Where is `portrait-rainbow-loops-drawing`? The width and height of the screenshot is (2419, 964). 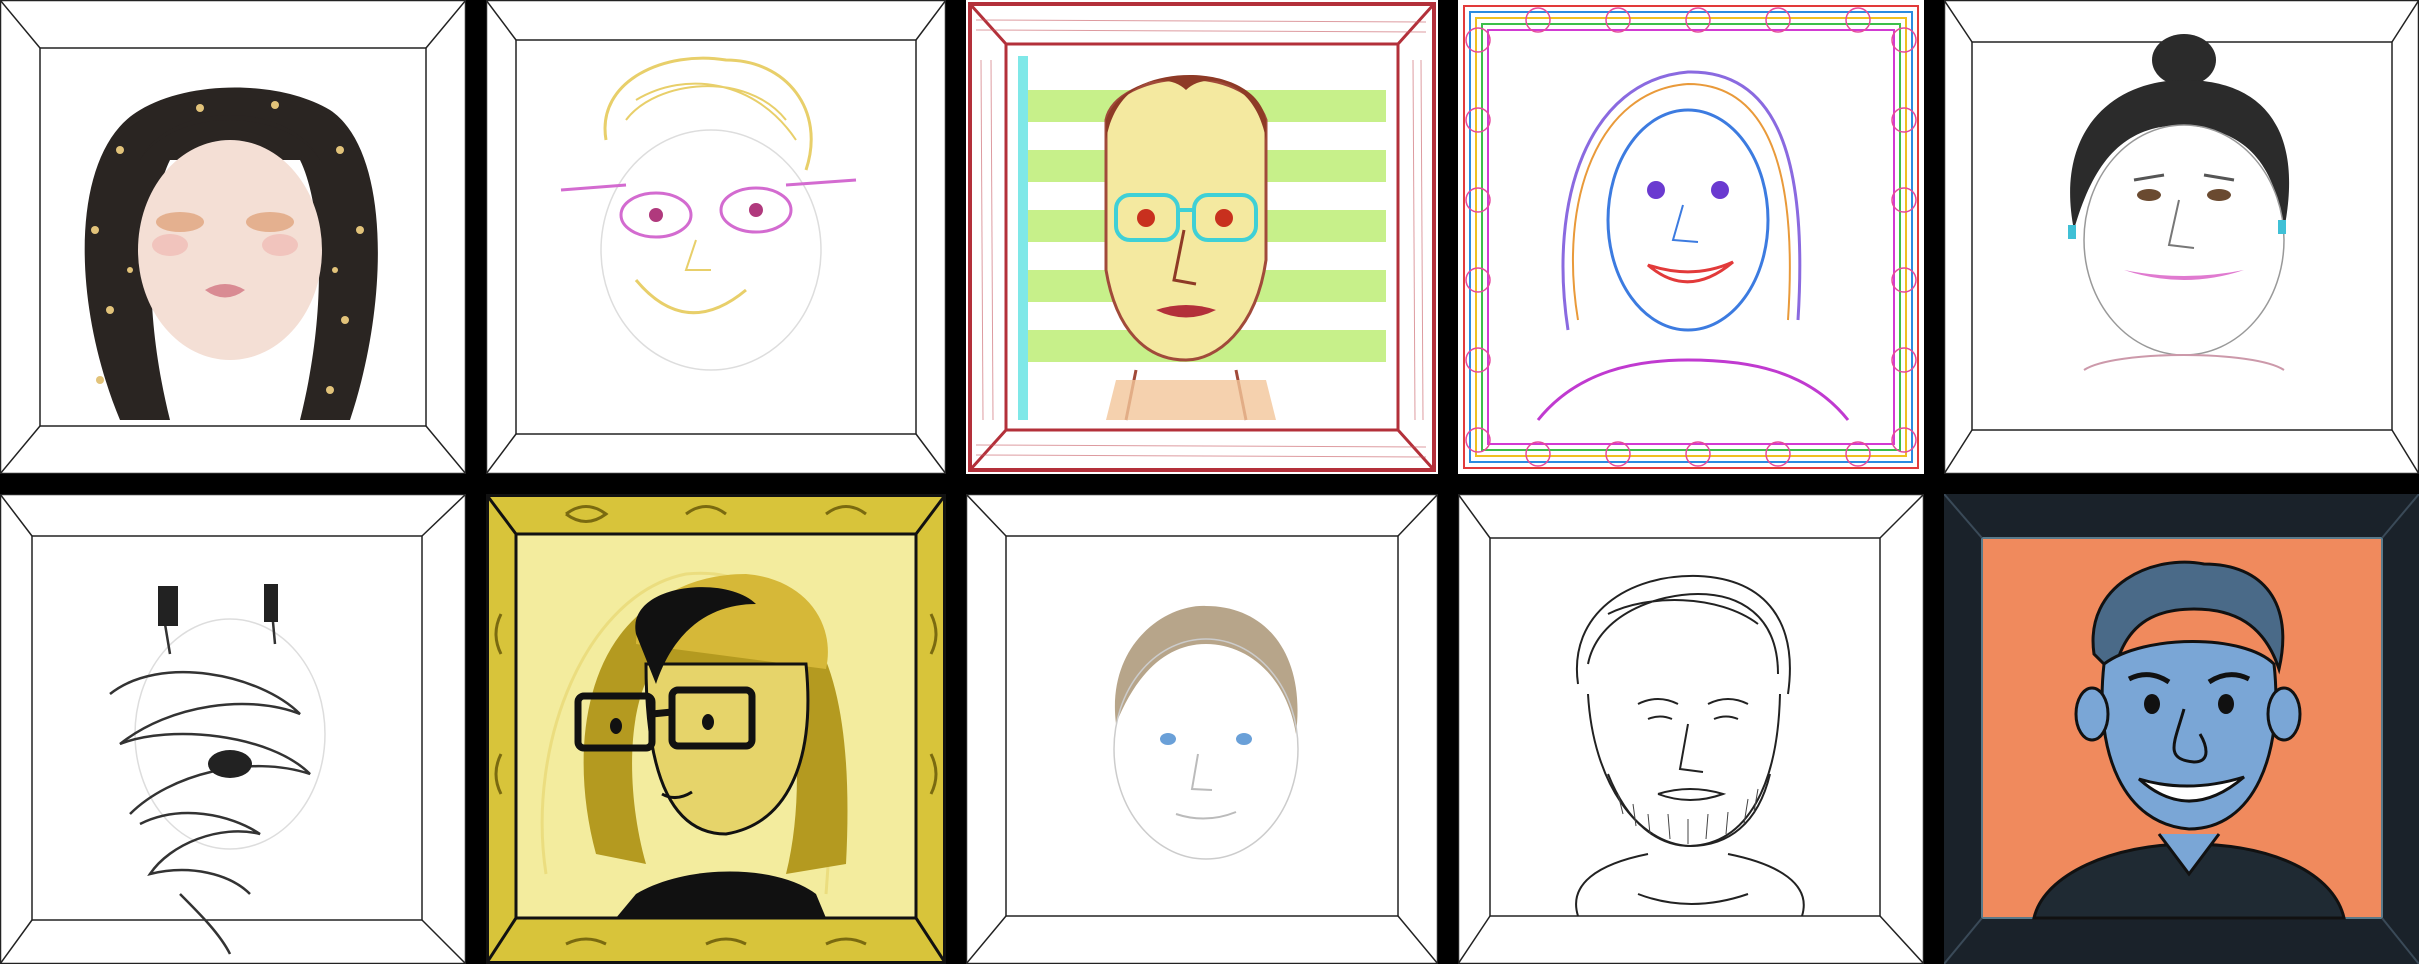
portrait-rainbow-loops-drawing is located at coordinates (1691, 237).